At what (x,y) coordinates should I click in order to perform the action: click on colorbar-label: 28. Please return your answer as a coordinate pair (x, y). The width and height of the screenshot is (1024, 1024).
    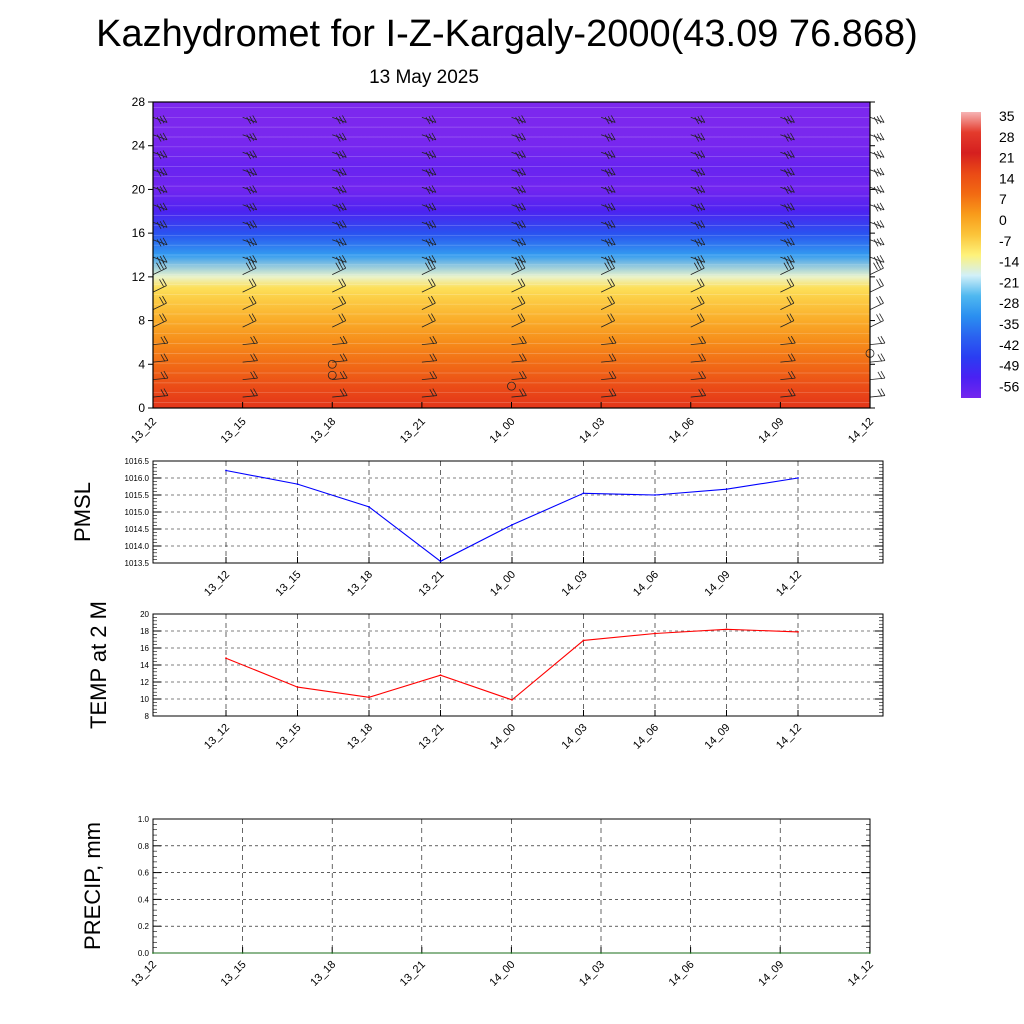
    Looking at the image, I should click on (1007, 137).